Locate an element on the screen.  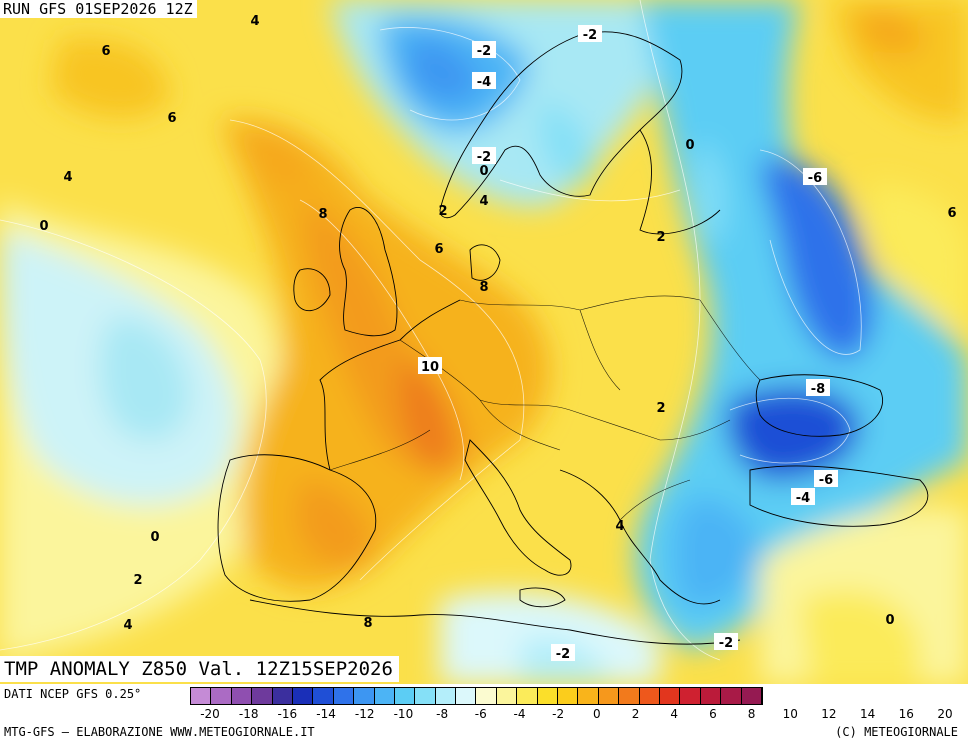
scale-tick-label: -4 is located at coordinates (519, 714).